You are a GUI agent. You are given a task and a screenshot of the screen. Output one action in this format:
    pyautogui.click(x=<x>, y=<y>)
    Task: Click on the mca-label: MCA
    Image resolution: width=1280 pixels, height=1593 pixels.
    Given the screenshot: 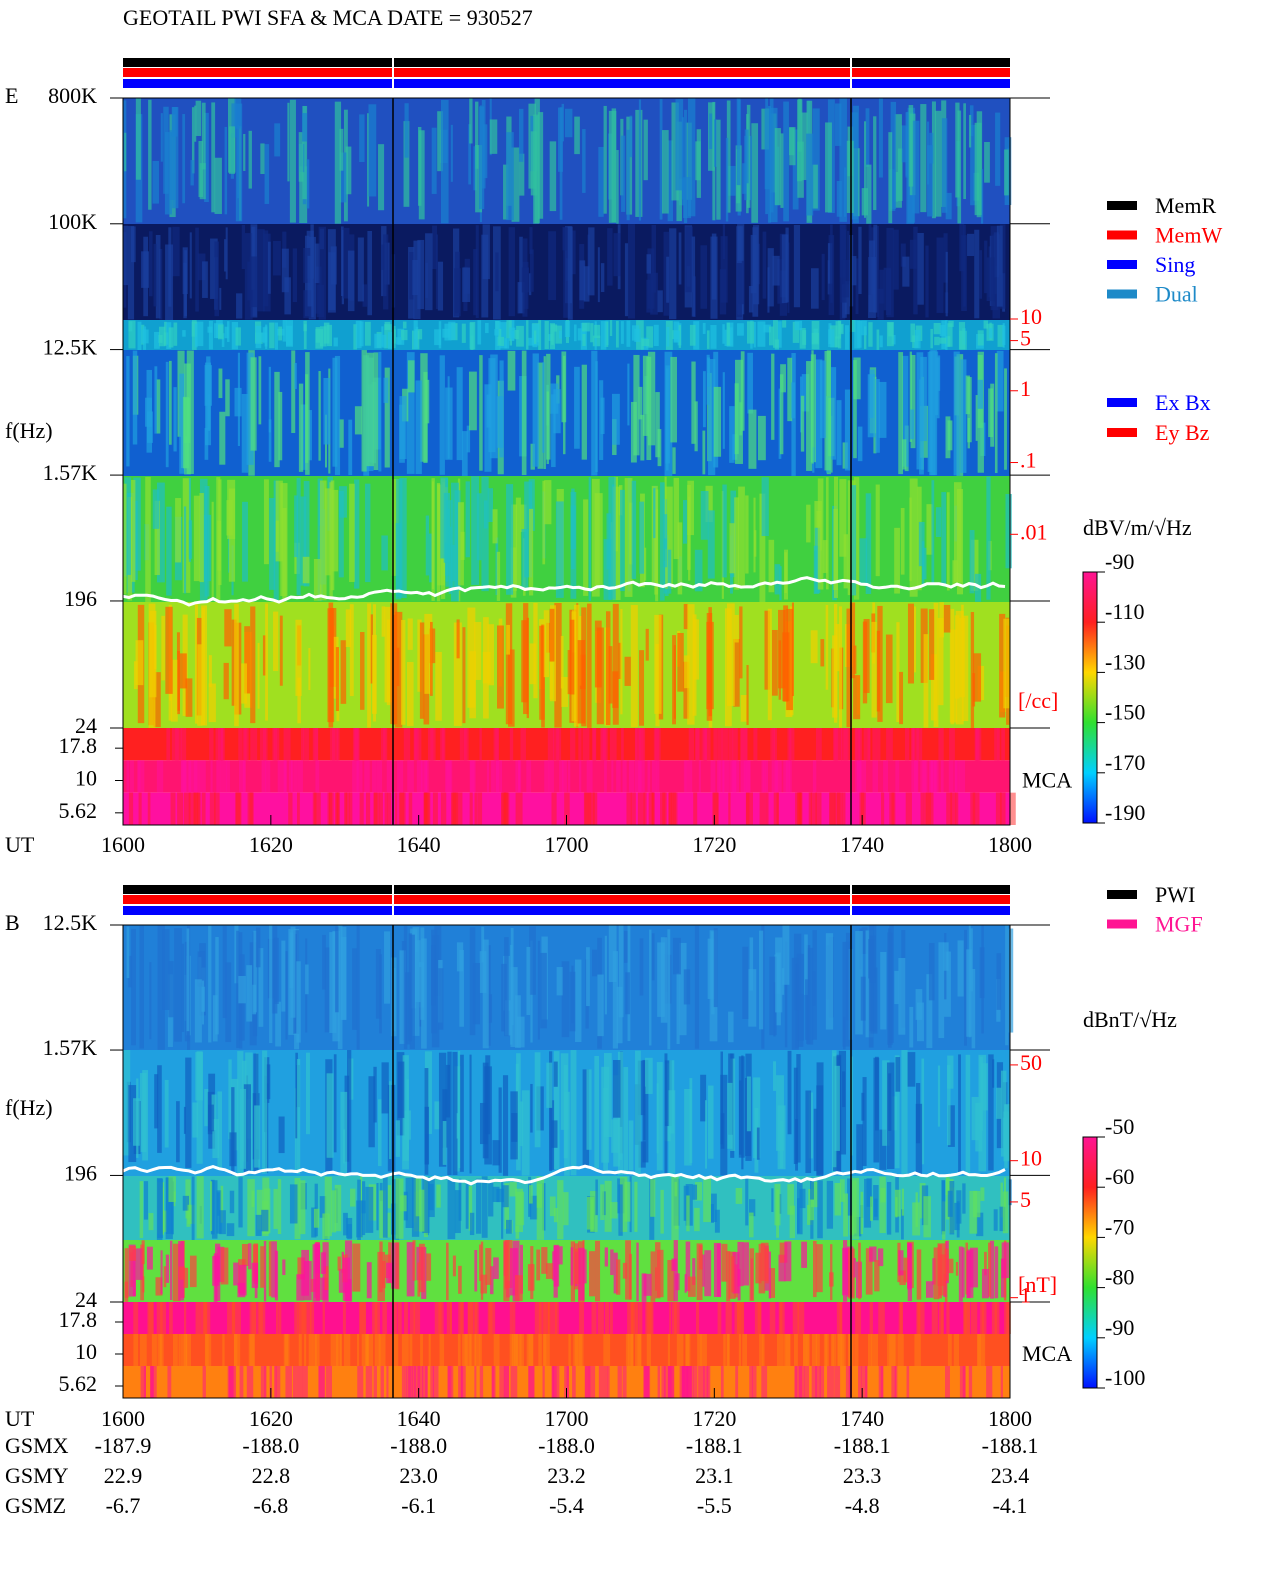 What is the action you would take?
    pyautogui.click(x=1047, y=780)
    